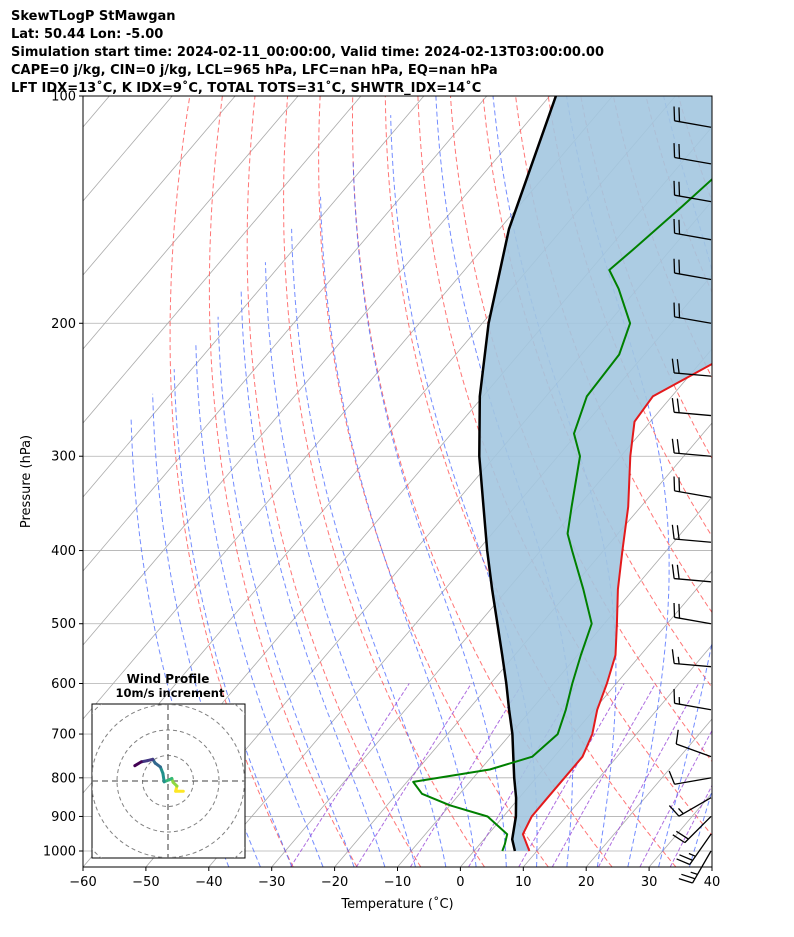 This screenshot has height=937, width=794. Describe the element at coordinates (63, 778) in the screenshot. I see `y-tick-label: 800` at that location.